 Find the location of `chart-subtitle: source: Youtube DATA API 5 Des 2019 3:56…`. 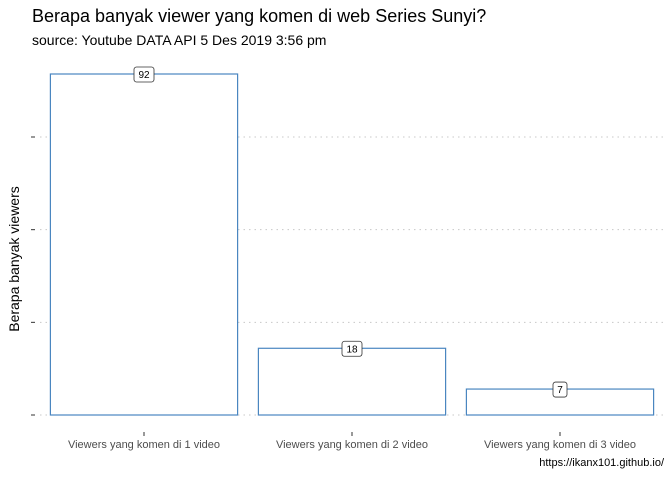

chart-subtitle: source: Youtube DATA API 5 Des 2019 3:56… is located at coordinates (179, 40).